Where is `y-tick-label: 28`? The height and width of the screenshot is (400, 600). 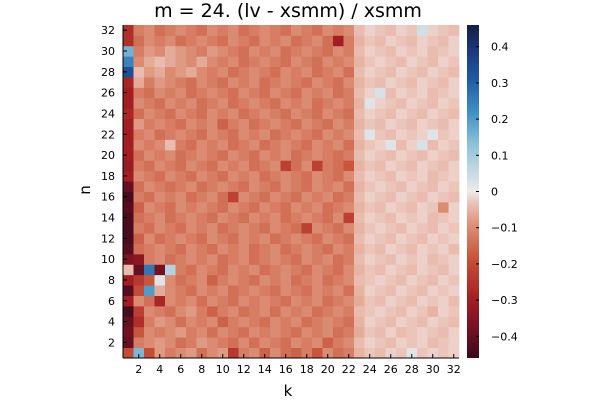
y-tick-label: 28 is located at coordinates (108, 72).